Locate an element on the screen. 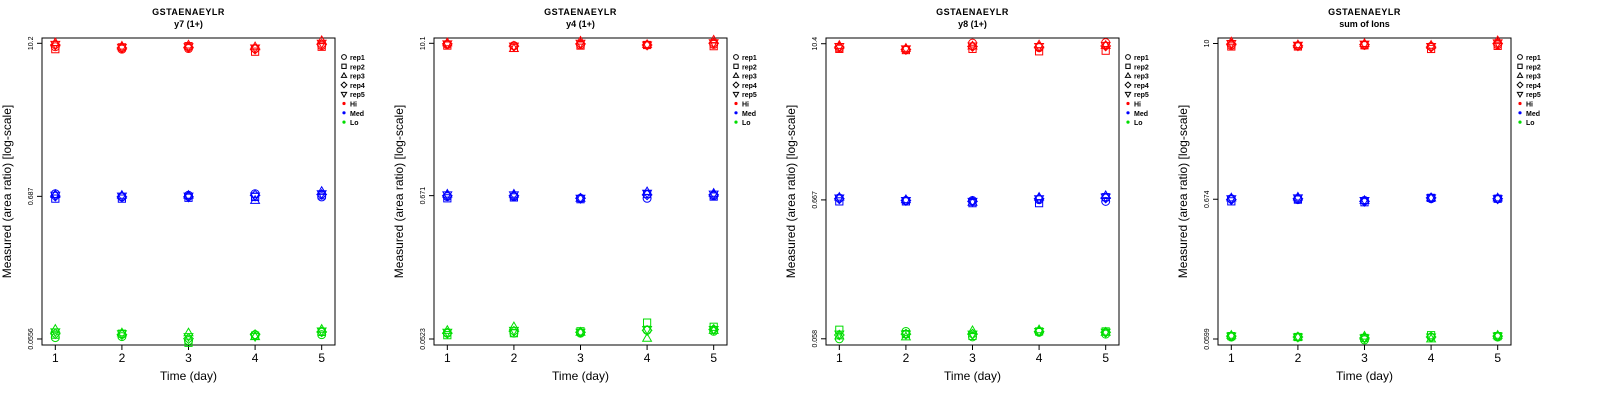 Image resolution: width=1600 pixels, height=405 pixels. point-med-rep2-day1 is located at coordinates (447, 198).